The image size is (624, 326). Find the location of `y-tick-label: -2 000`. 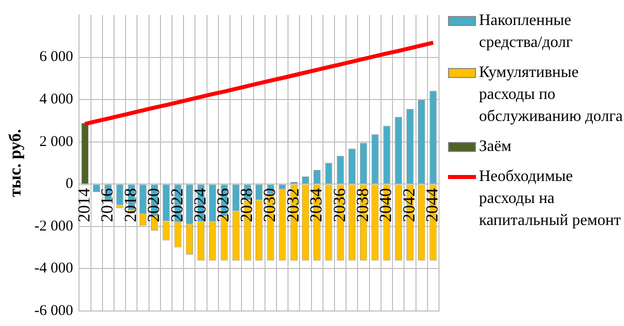

y-tick-label: -2 000 is located at coordinates (54, 226).